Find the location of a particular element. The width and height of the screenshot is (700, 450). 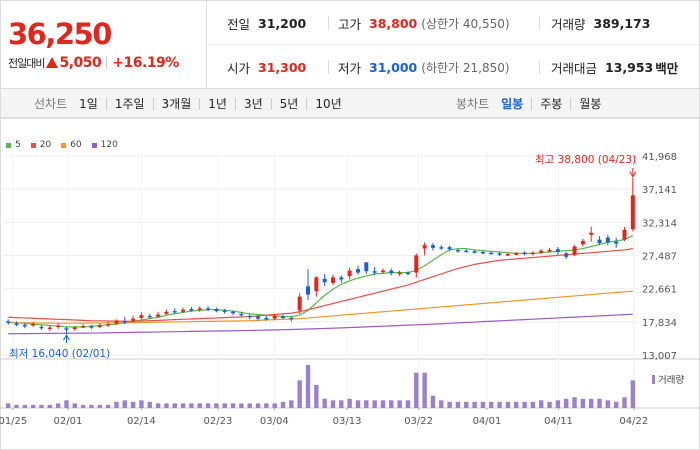

period-1w: 1주일 is located at coordinates (129, 103).